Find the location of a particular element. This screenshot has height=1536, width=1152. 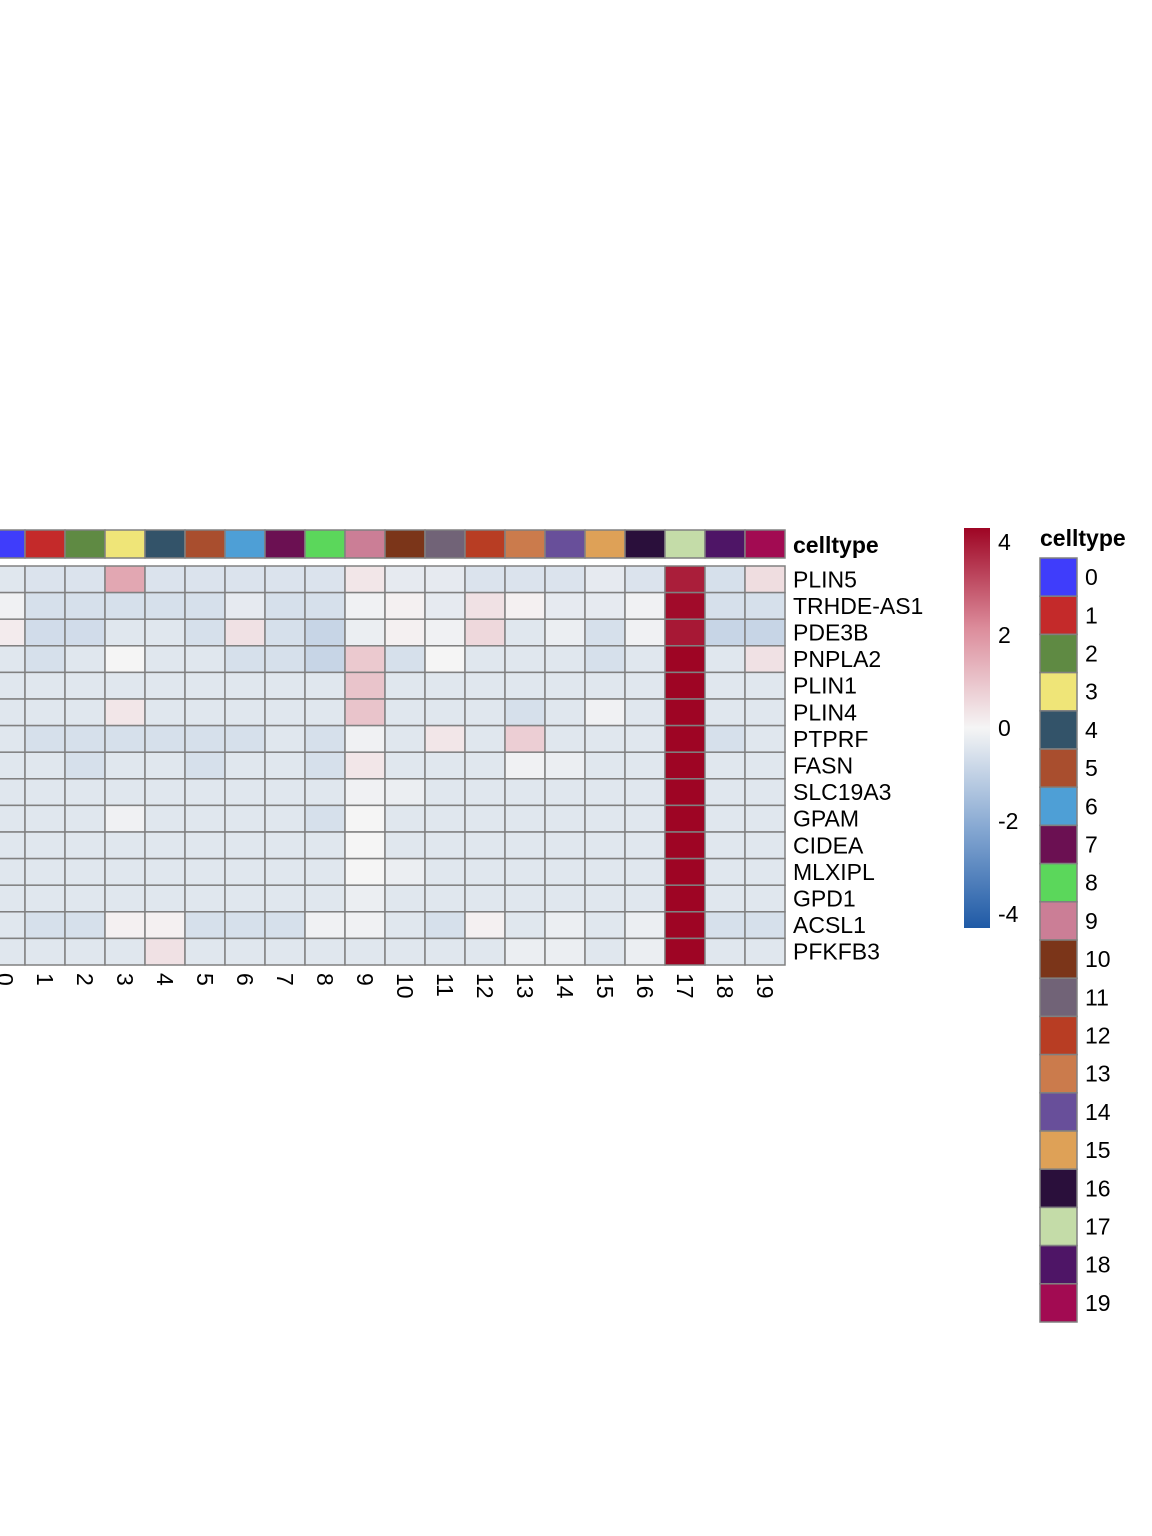

row-label: PLIN1 is located at coordinates (825, 686).